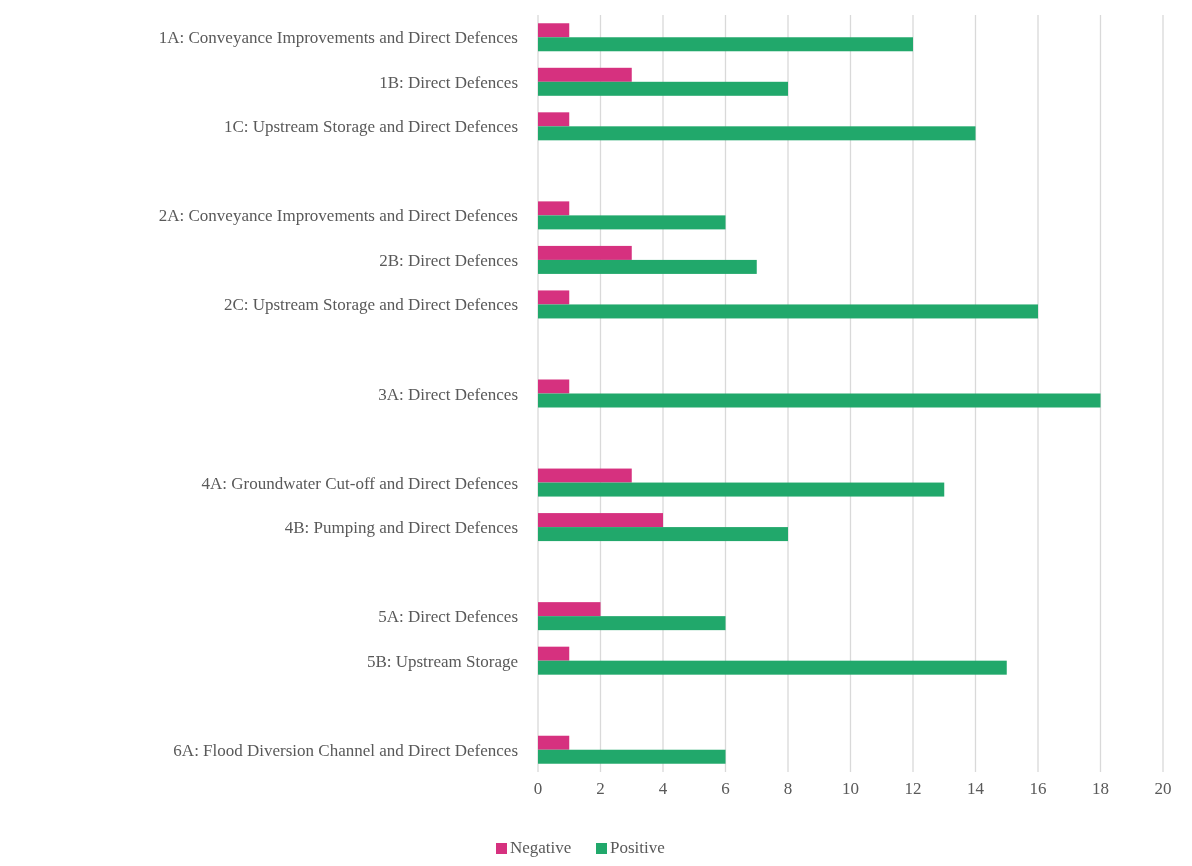 The height and width of the screenshot is (866, 1192). Describe the element at coordinates (448, 82) in the screenshot. I see `y-tick-label: 1B: Direct Defences` at that location.